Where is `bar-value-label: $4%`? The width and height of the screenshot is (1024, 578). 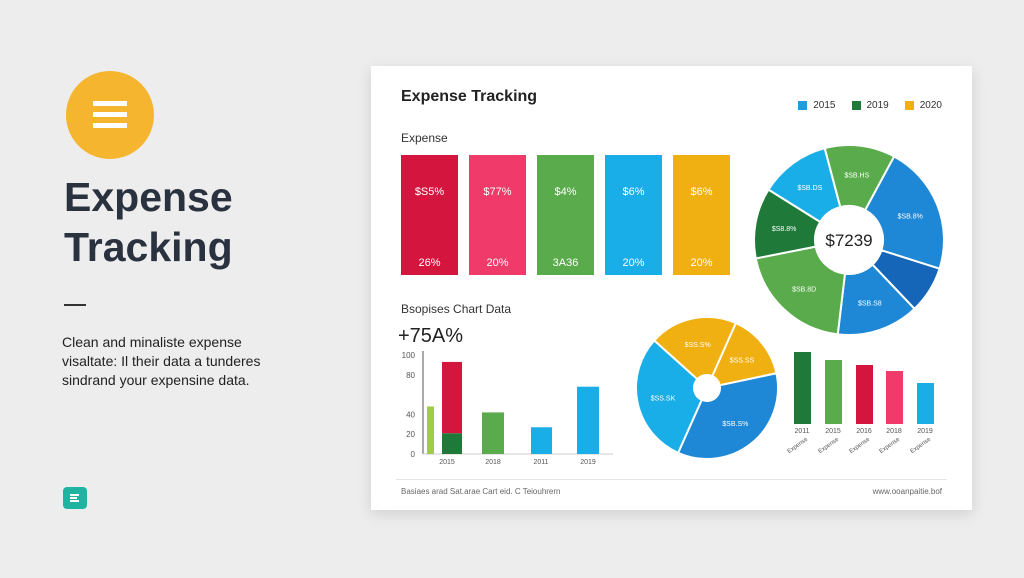
bar-value-label: $4% is located at coordinates (565, 192).